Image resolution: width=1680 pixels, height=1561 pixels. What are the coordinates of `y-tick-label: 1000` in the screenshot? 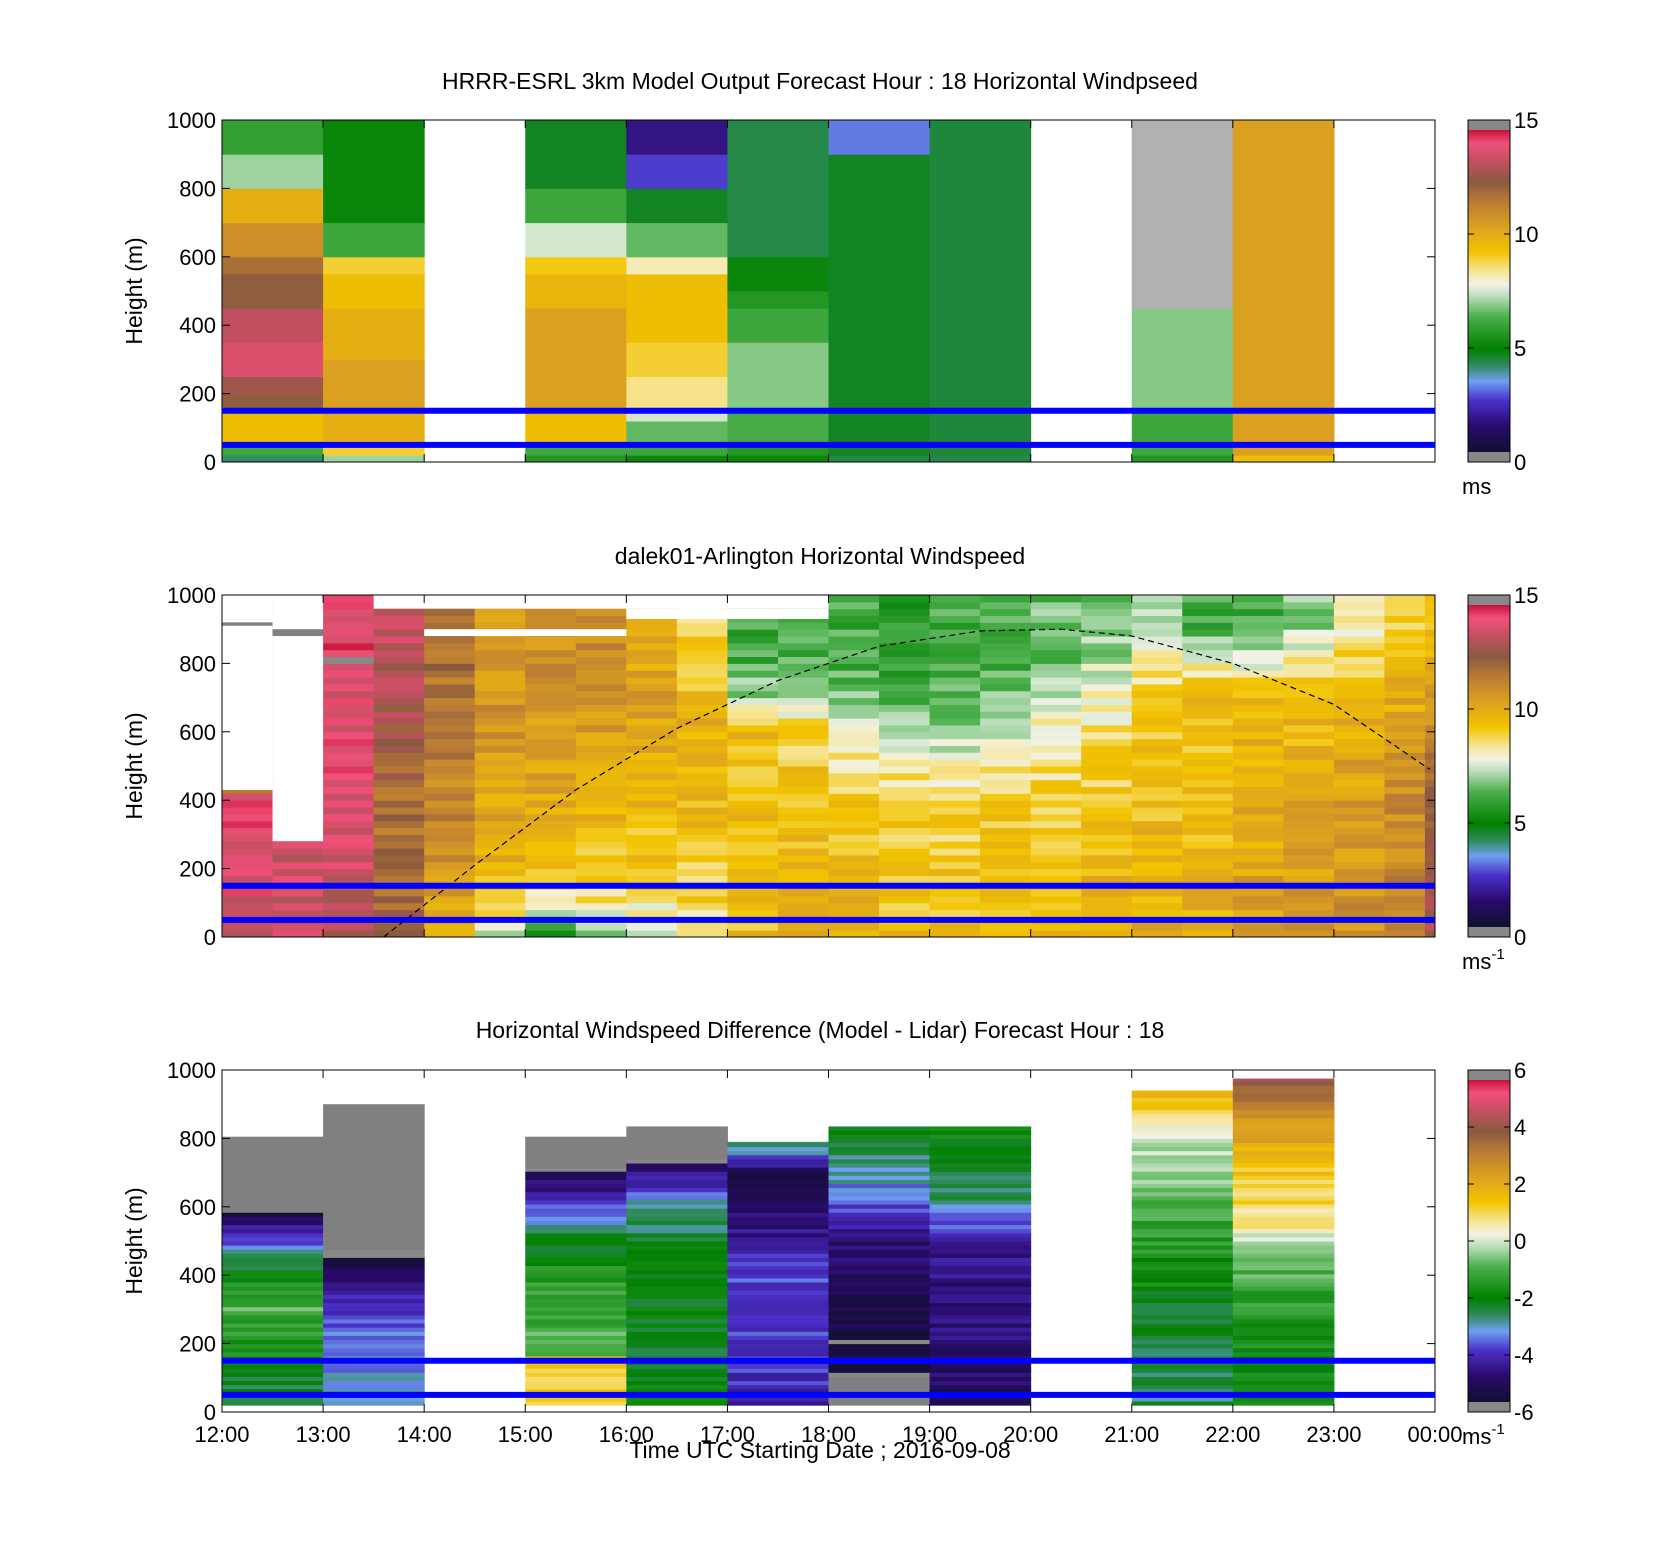 It's located at (191, 595).